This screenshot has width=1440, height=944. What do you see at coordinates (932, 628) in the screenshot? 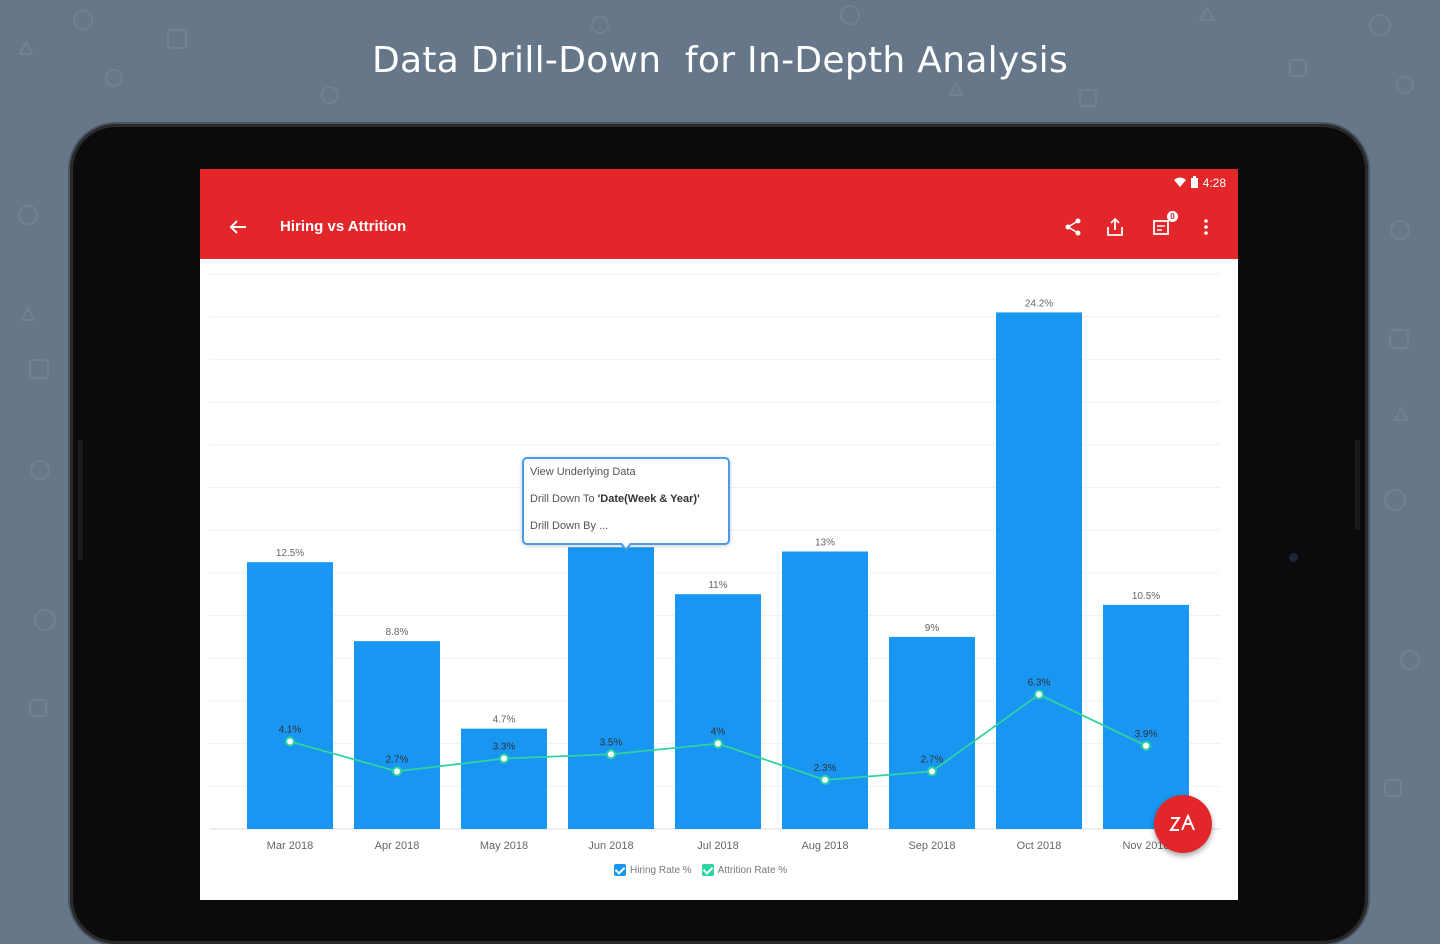
I see `bar-value-label: 9%` at bounding box center [932, 628].